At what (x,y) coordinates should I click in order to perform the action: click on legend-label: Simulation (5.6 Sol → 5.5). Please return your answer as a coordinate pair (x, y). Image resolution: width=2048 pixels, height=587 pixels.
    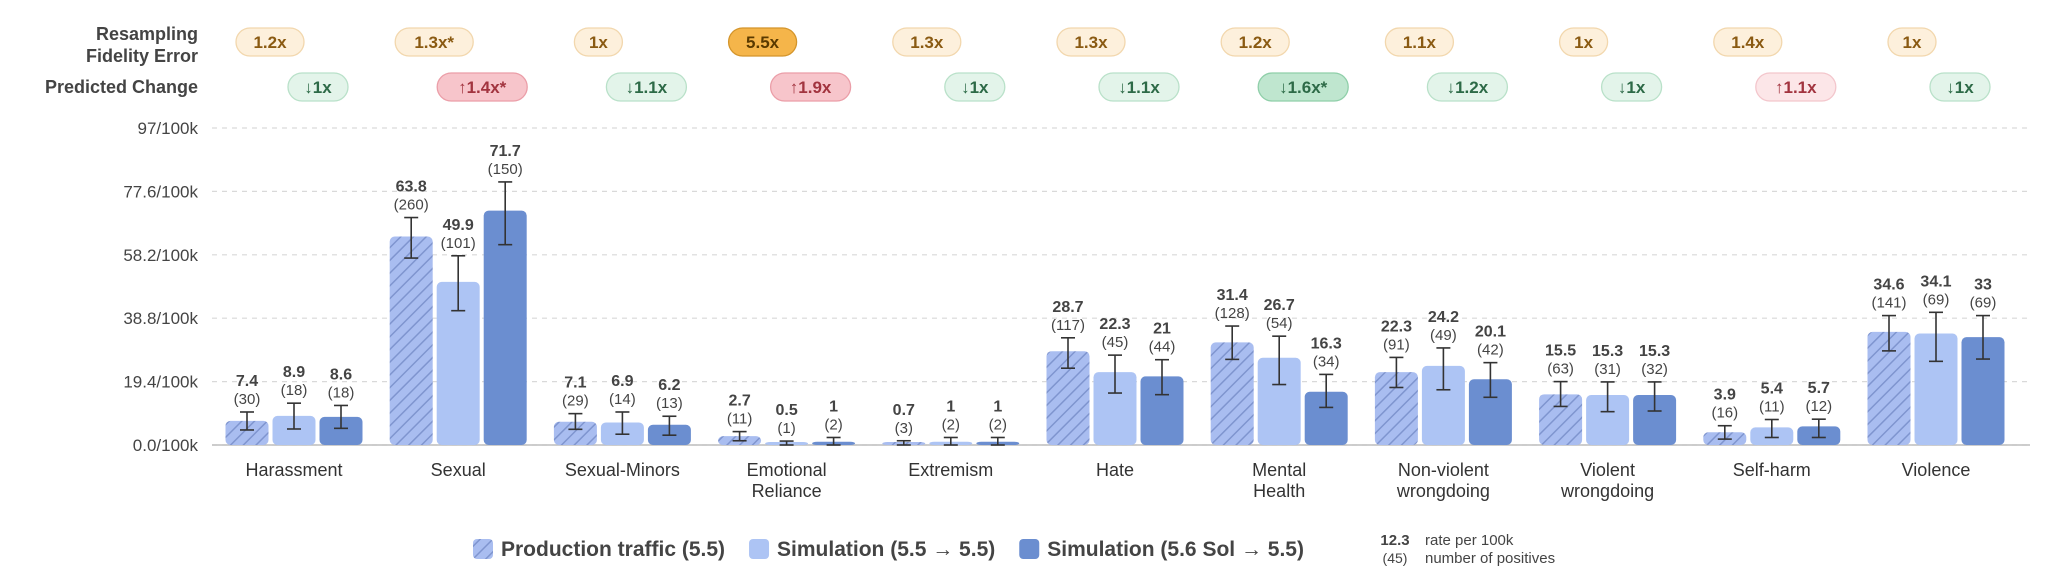
    Looking at the image, I should click on (1175, 549).